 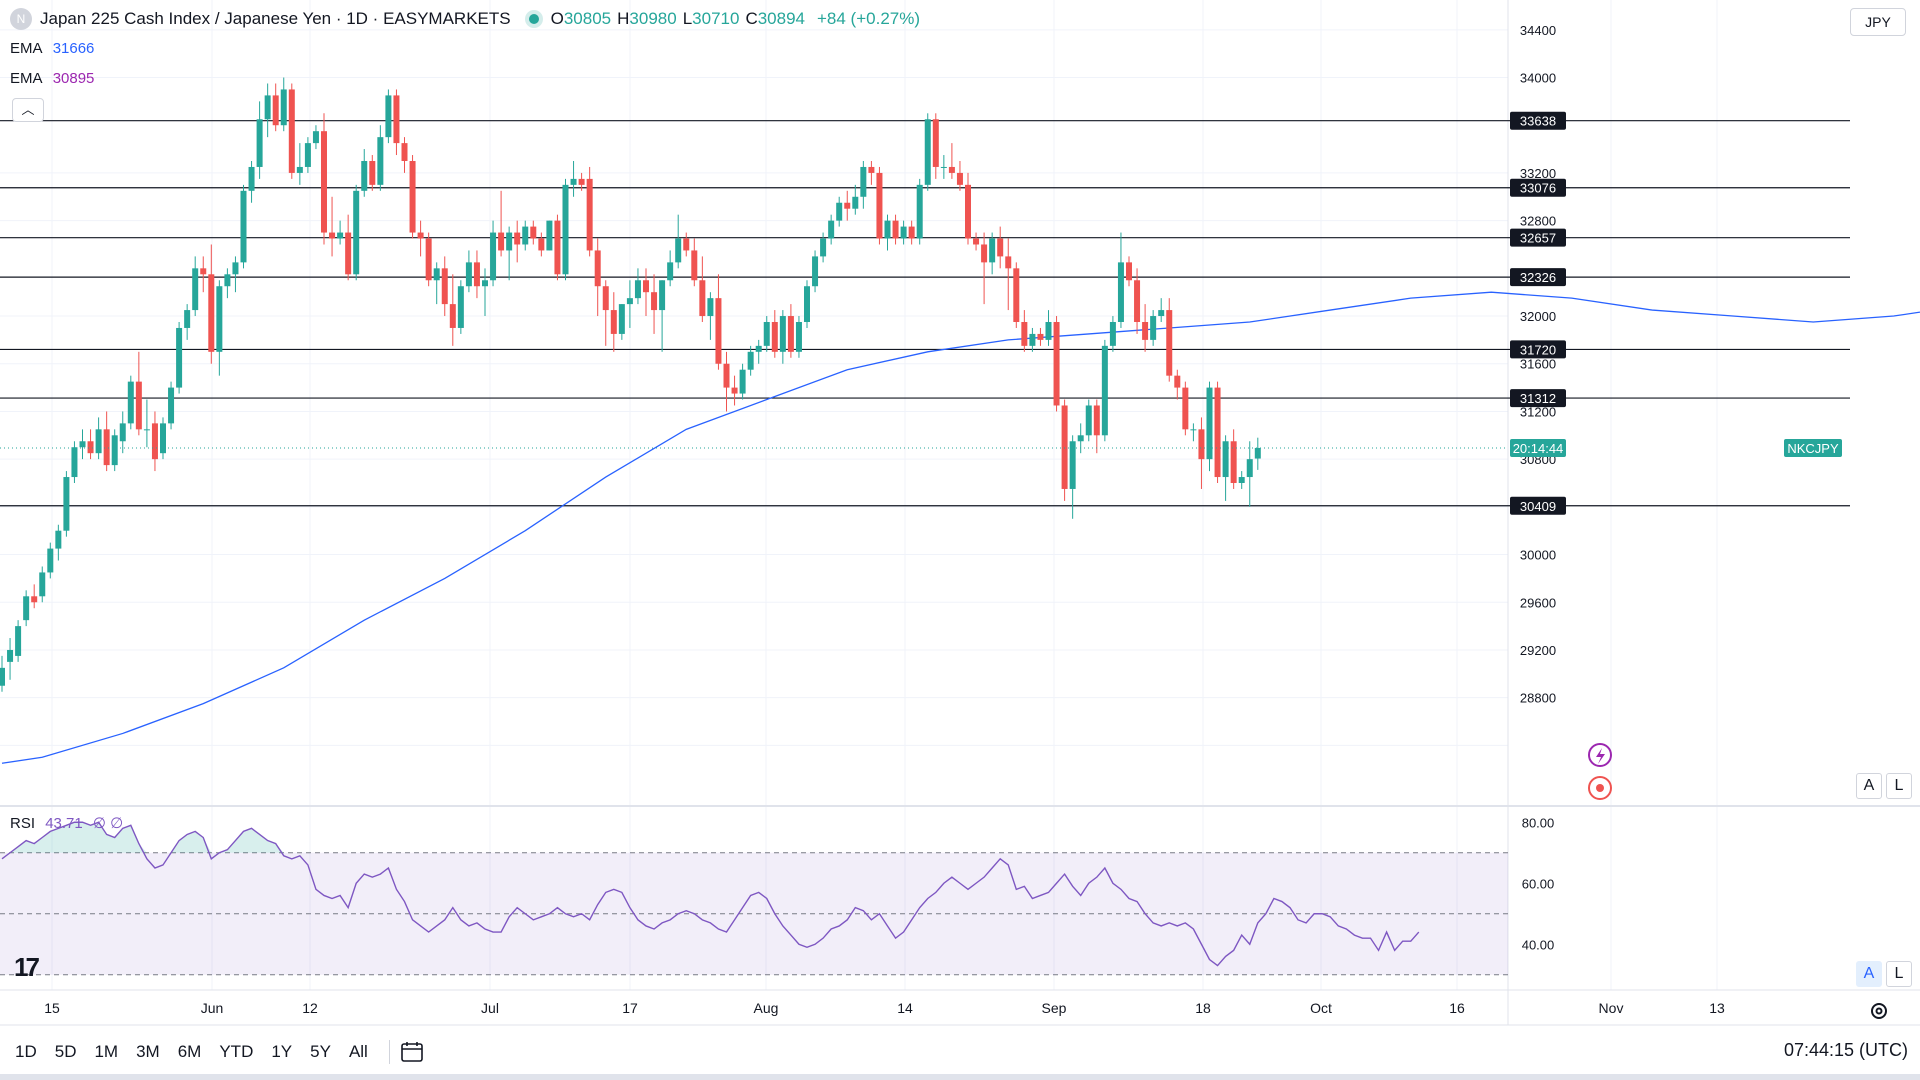 I want to click on timeframe-5d: 5D, so click(x=65, y=1051).